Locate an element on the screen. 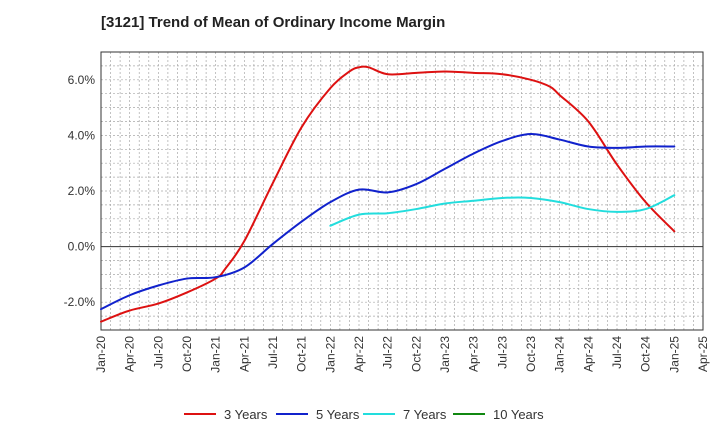 The height and width of the screenshot is (440, 720). x-tick-label: Jul-22 is located at coordinates (388, 352).